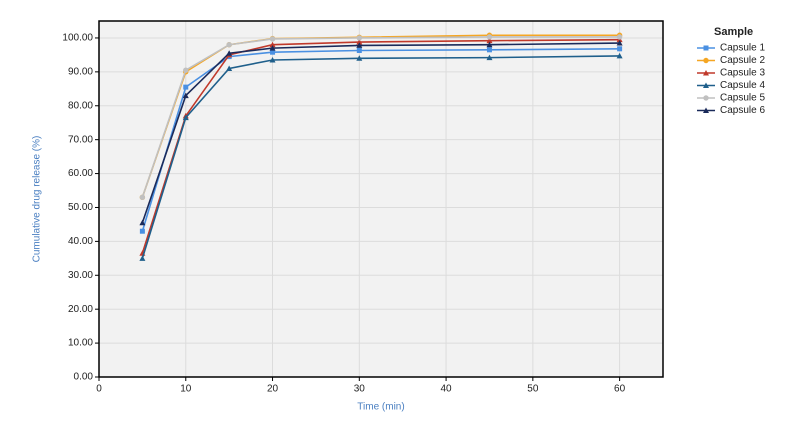 This screenshot has height=441, width=800. What do you see at coordinates (37, 199) in the screenshot?
I see `y-axis-label: Cumulative drug release (%)` at bounding box center [37, 199].